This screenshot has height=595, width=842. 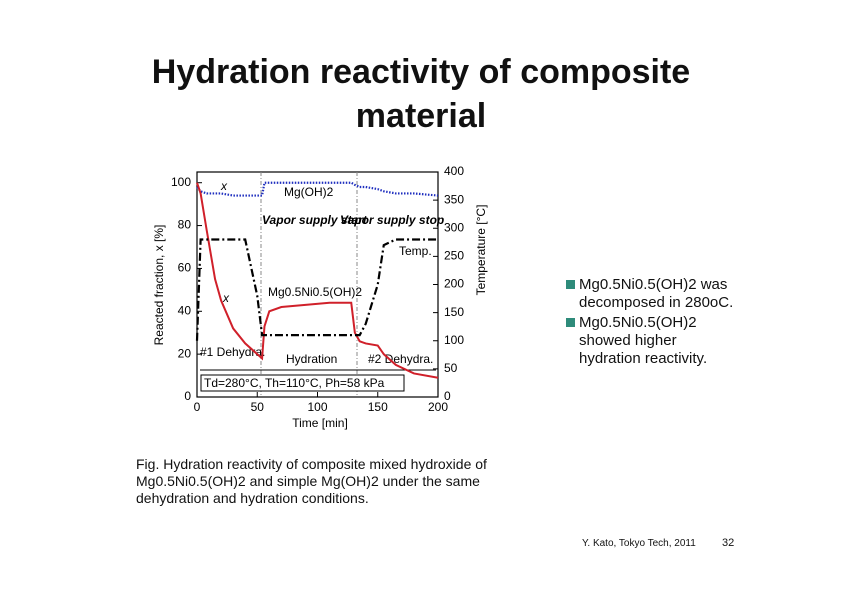 I want to click on x-tick-label: 150, so click(x=378, y=407).